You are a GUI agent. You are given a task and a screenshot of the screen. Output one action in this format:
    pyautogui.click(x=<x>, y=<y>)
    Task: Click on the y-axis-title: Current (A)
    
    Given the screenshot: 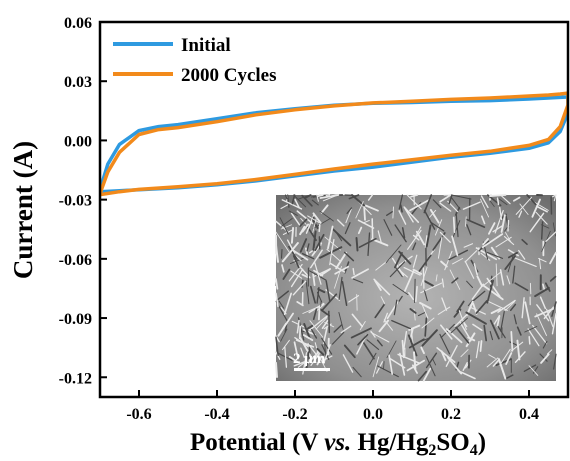 What is the action you would take?
    pyautogui.click(x=23, y=210)
    